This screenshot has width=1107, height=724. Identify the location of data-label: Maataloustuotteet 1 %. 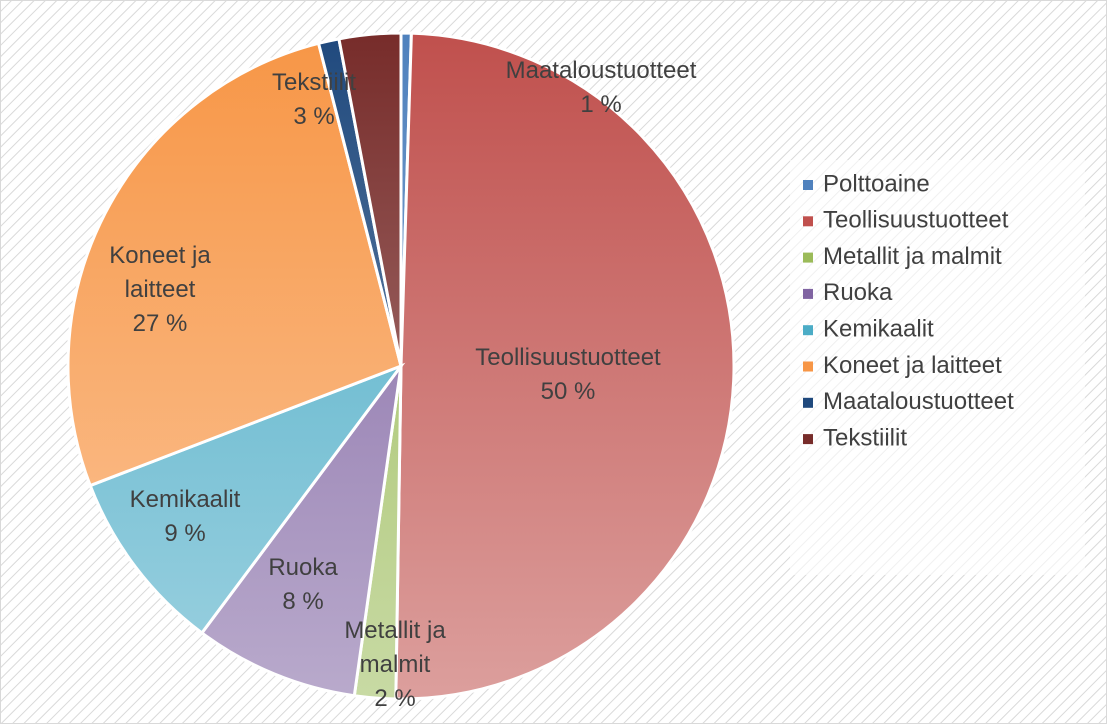
(601, 88).